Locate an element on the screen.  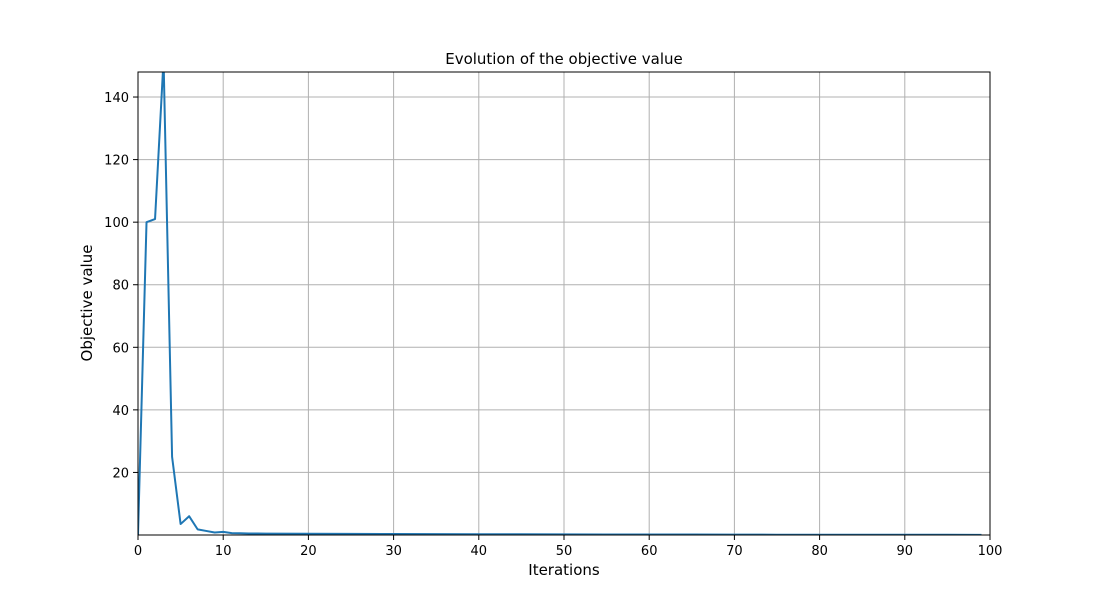
x-tick-label: 30 is located at coordinates (393, 551).